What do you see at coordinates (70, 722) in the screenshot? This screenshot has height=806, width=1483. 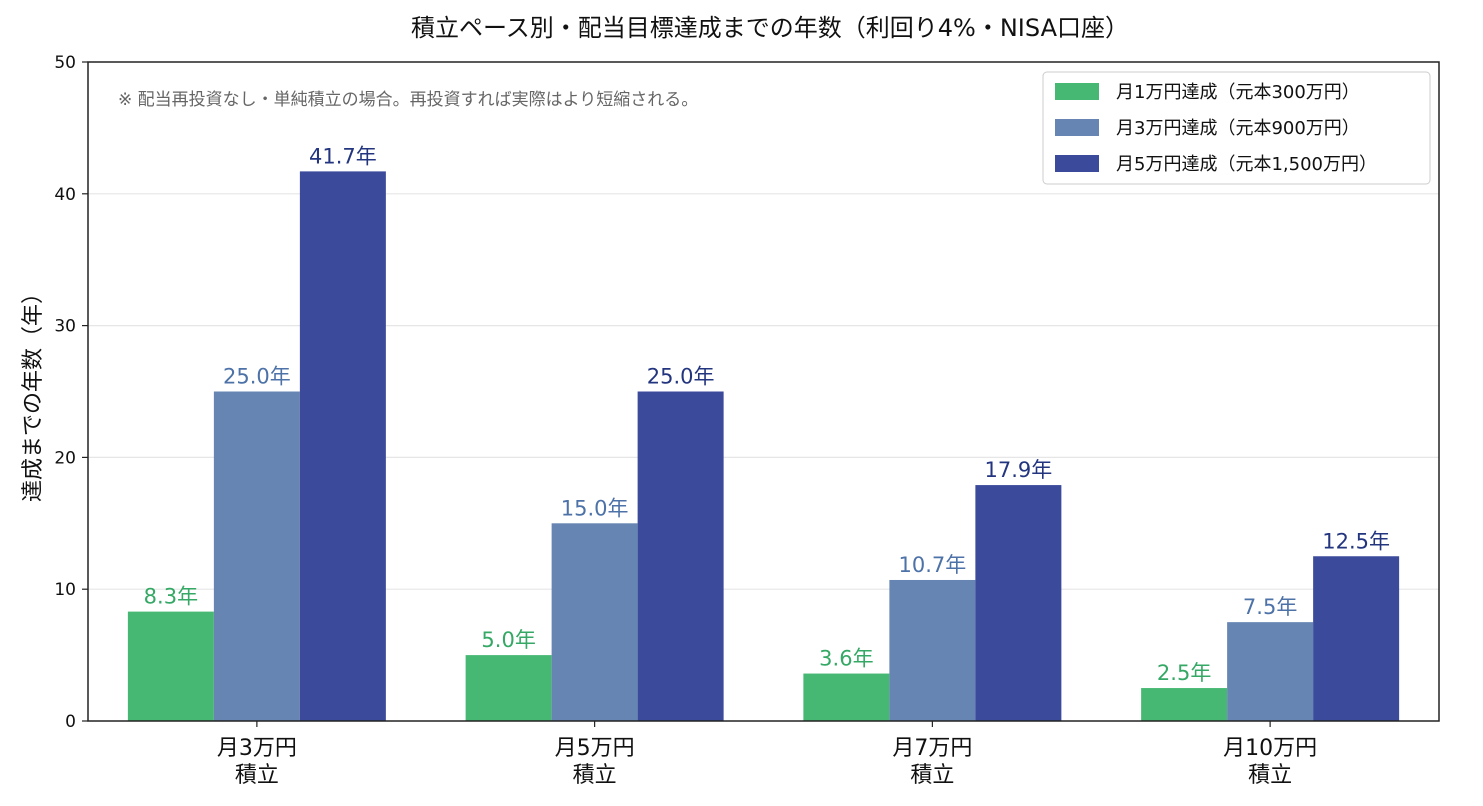 I see `y-tick-label: 0` at bounding box center [70, 722].